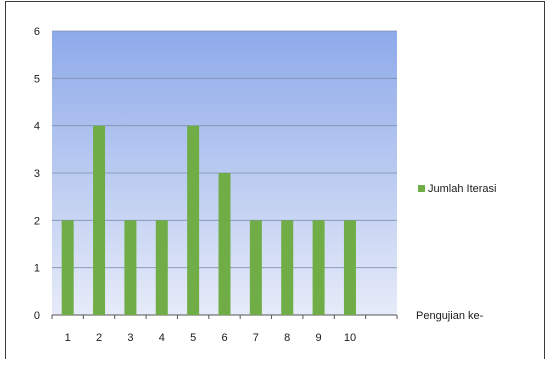 The width and height of the screenshot is (549, 366). I want to click on x-tick-label: 7, so click(256, 338).